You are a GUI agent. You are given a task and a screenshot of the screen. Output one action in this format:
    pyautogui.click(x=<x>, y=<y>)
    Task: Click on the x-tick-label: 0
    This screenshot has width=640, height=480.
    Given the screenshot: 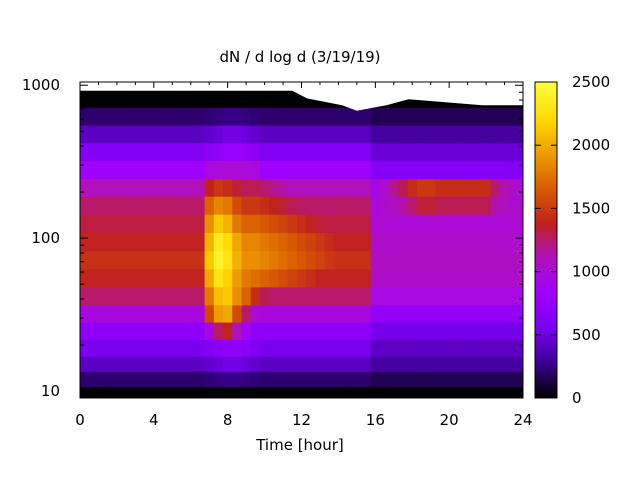 What is the action you would take?
    pyautogui.click(x=80, y=420)
    